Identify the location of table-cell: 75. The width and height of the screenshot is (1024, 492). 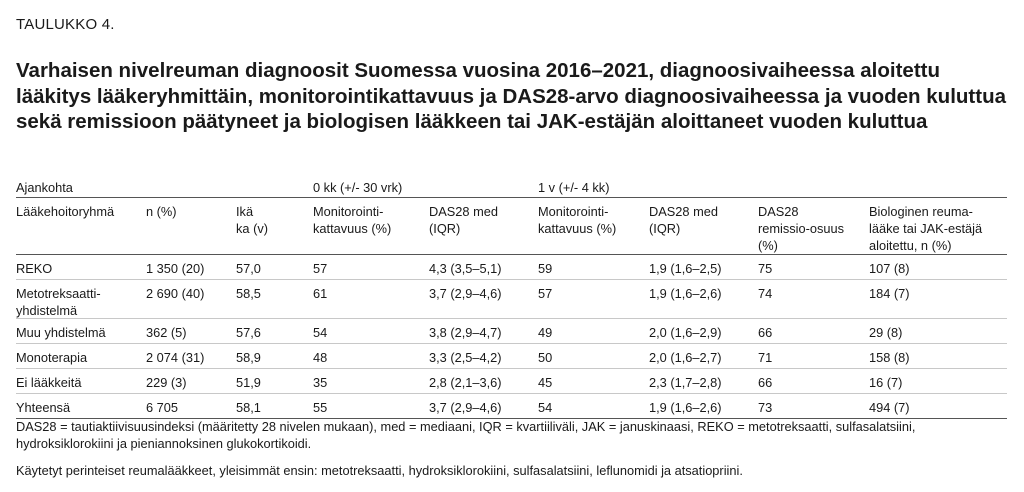
(765, 268).